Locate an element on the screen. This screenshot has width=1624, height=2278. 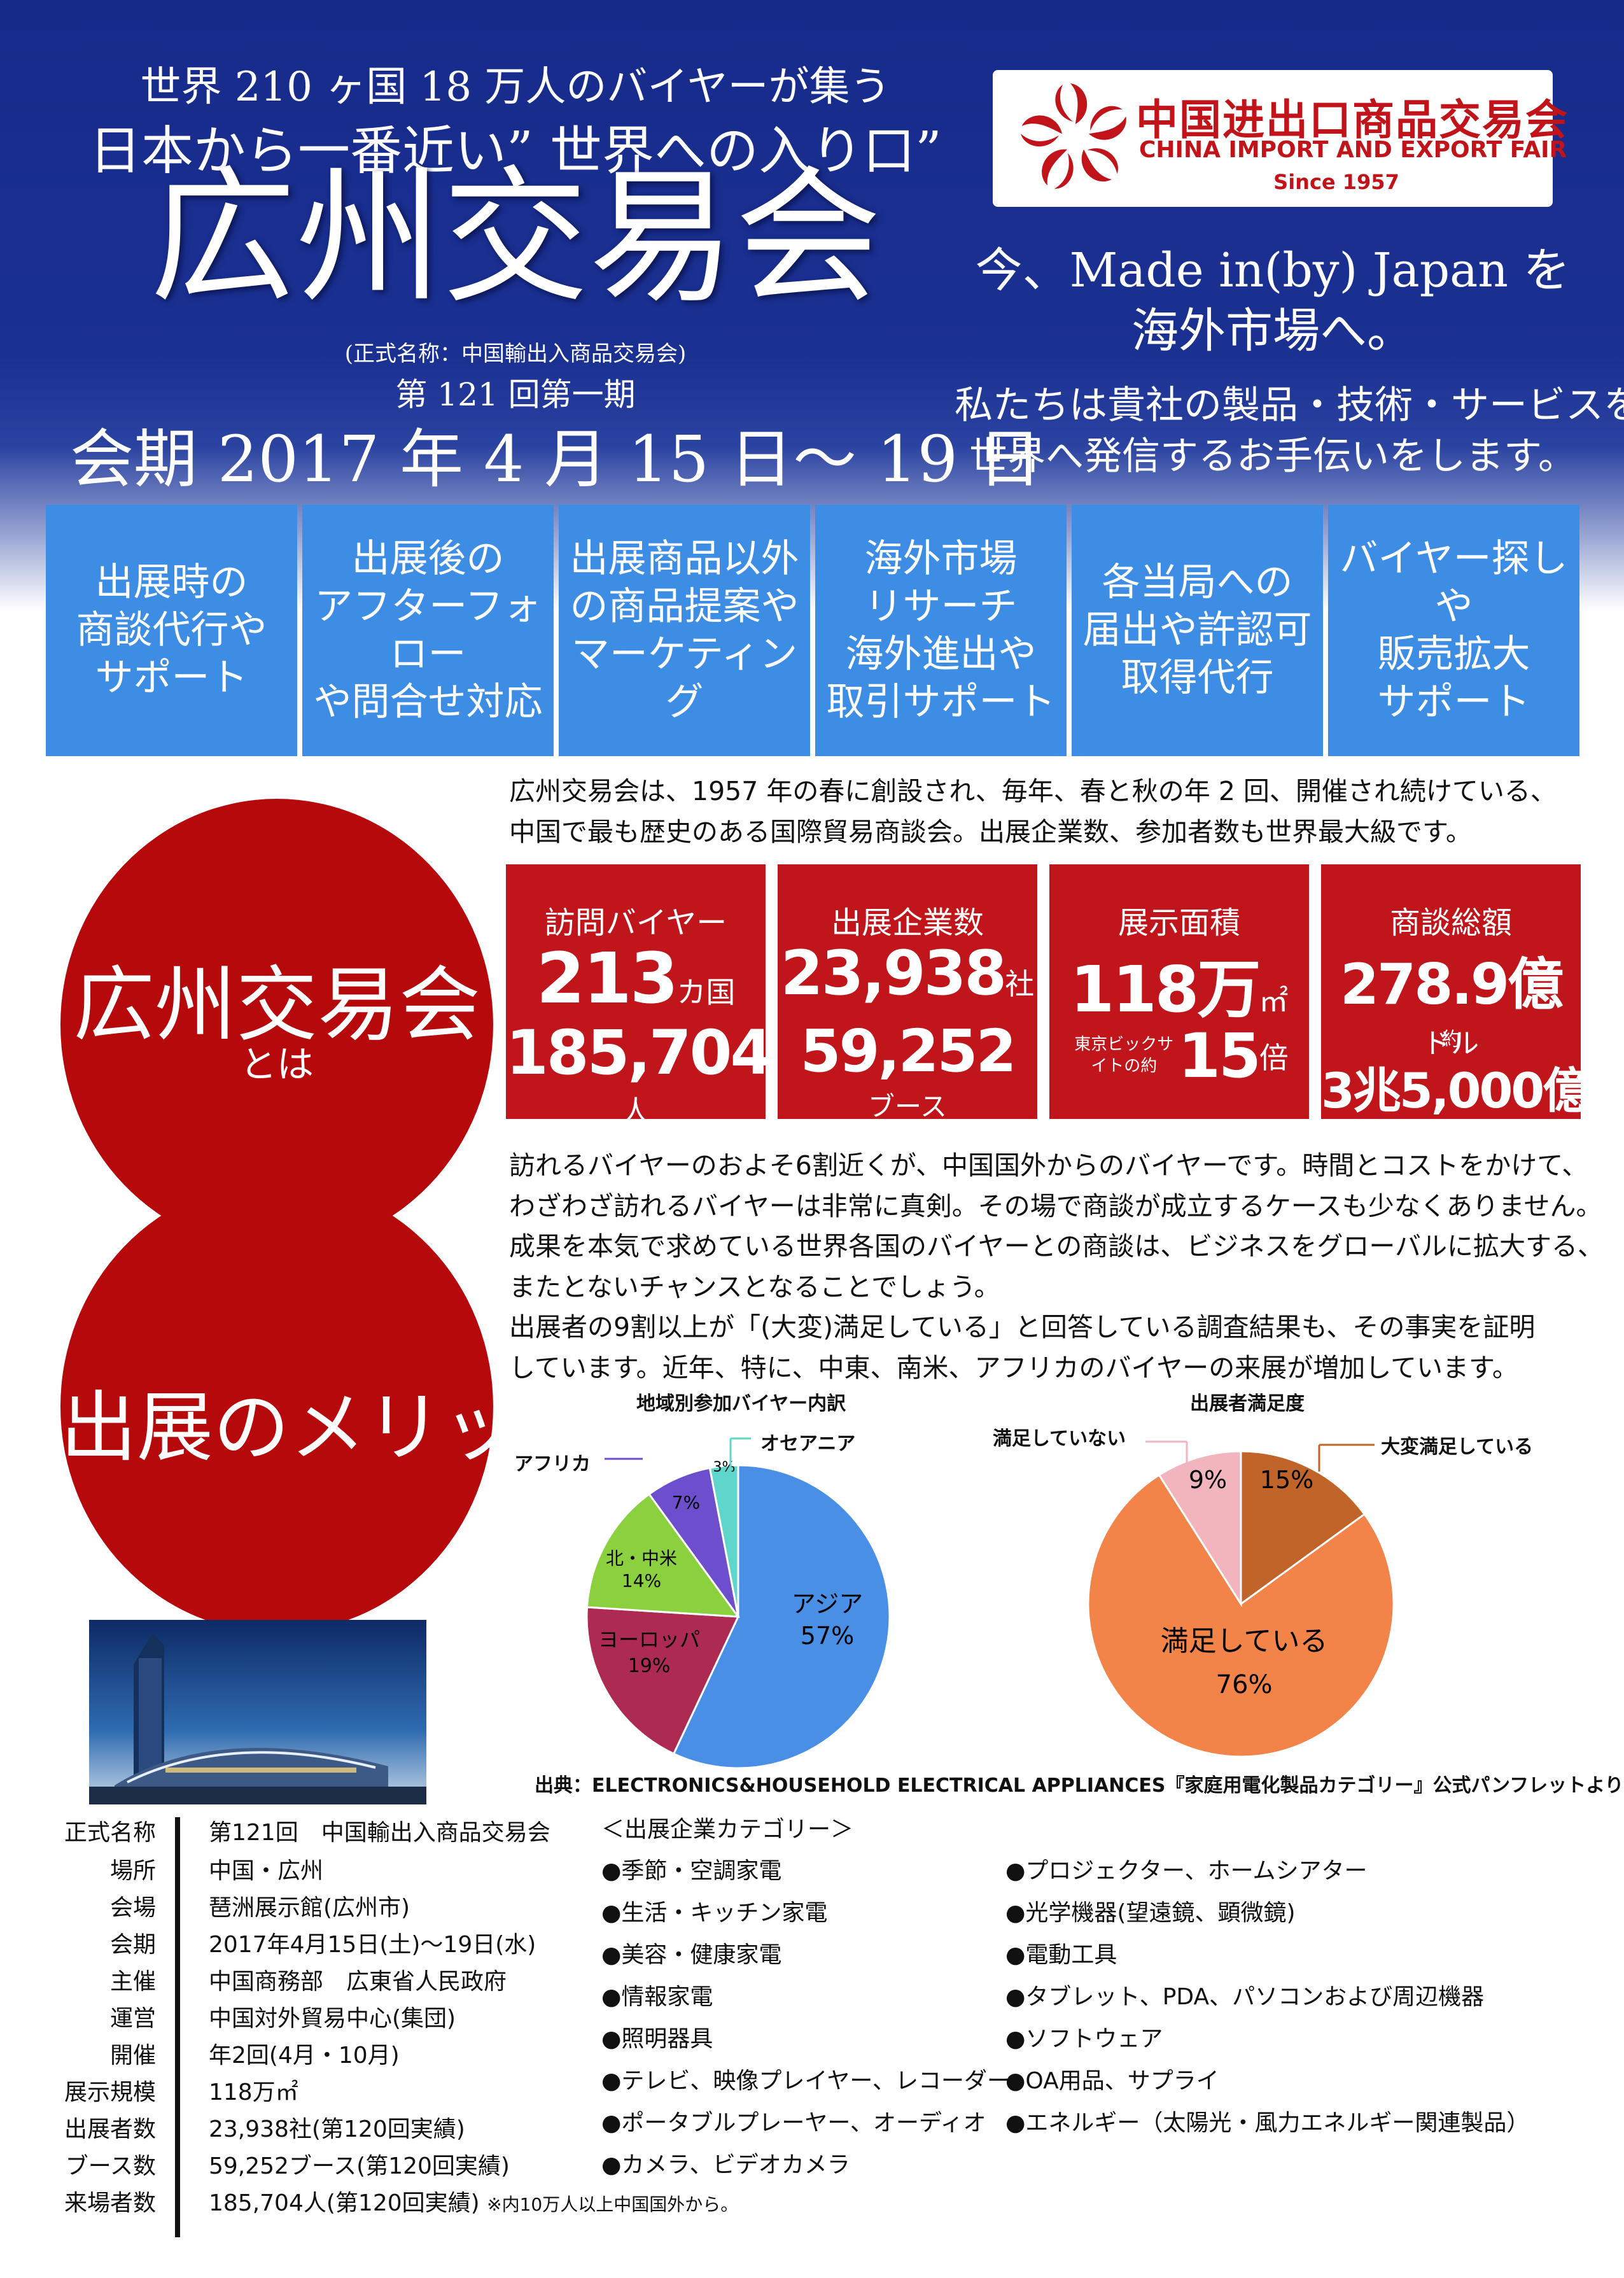
about-circle: 広州交易会 とは is located at coordinates (276, 1025).